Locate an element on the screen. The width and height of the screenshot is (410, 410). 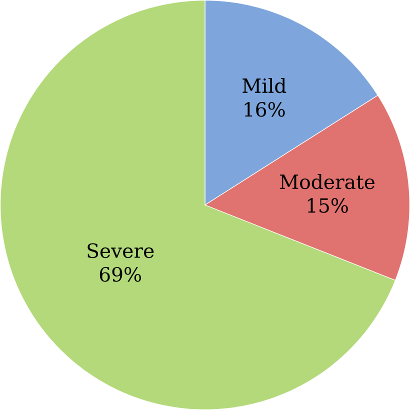
slice-label: Moderate is located at coordinates (327, 182).